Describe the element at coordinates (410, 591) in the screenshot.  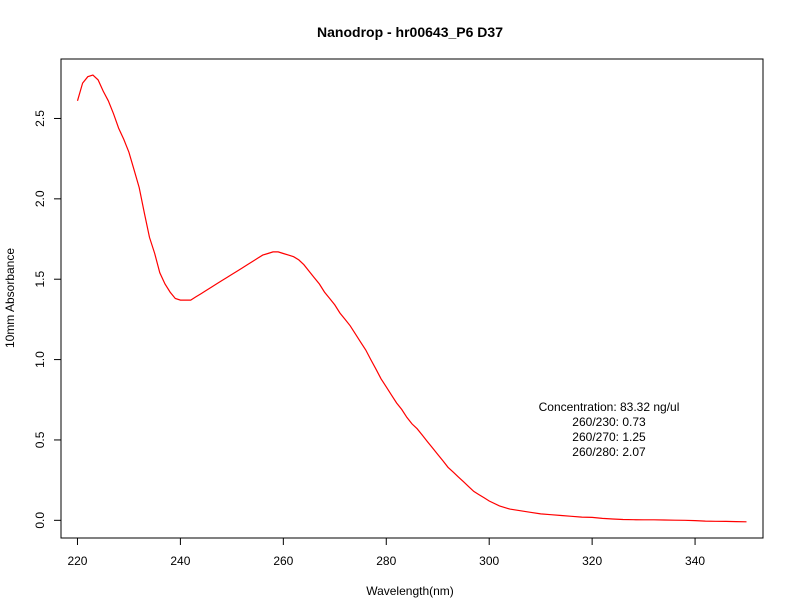
I see `x-axis-label: Wavelength(nm)` at that location.